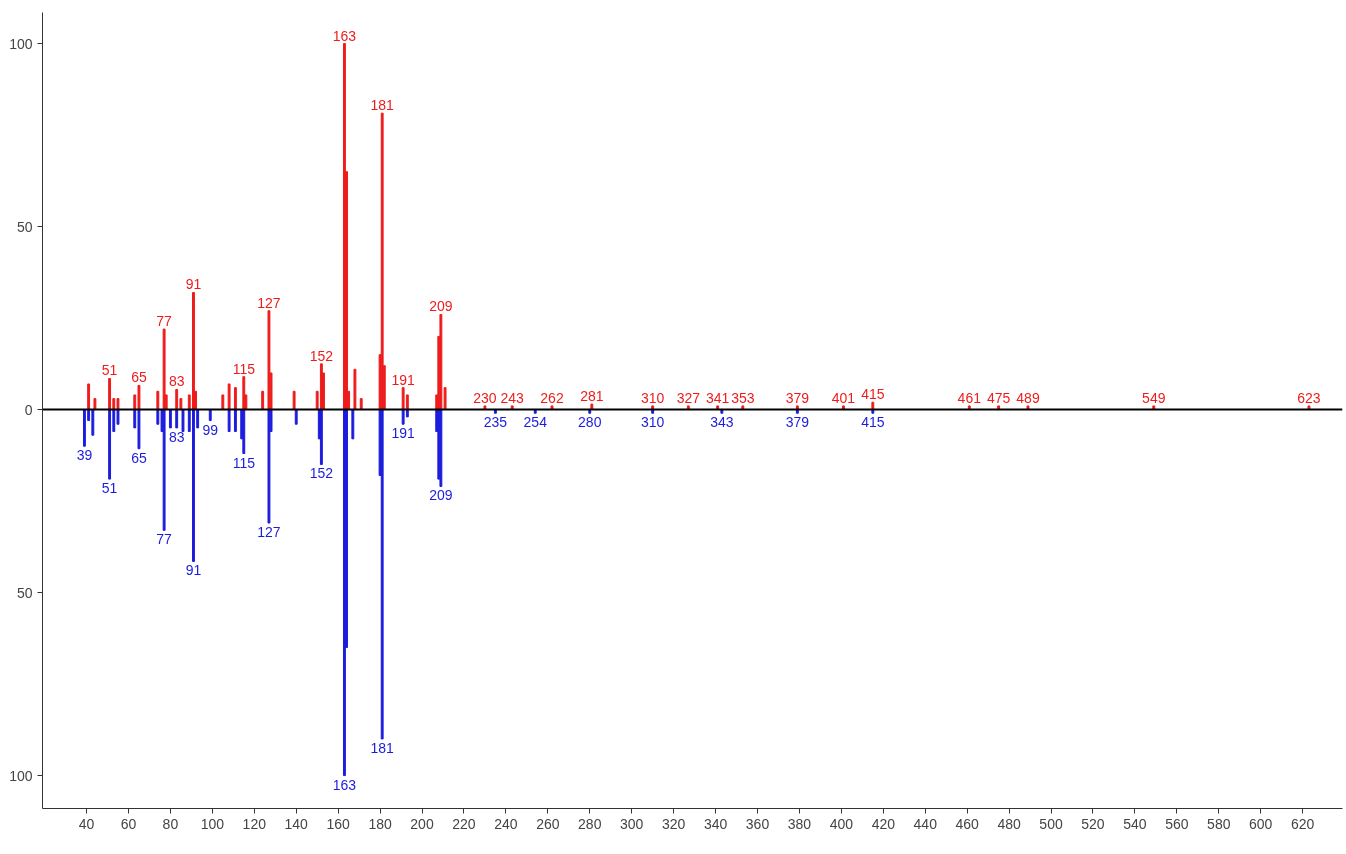 Image resolution: width=1346 pixels, height=854 pixels. What do you see at coordinates (84, 455) in the screenshot?
I see `annotation: 39` at bounding box center [84, 455].